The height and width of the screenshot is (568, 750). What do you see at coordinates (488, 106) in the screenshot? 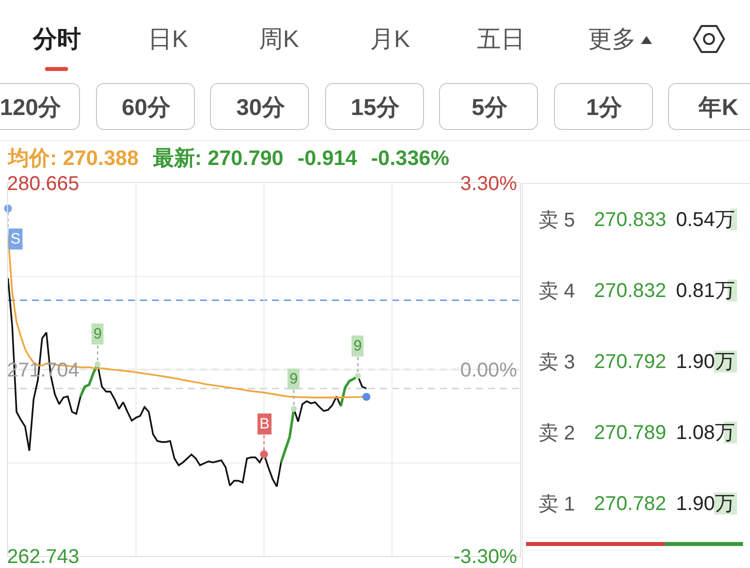
I see `tab-button: 5分` at bounding box center [488, 106].